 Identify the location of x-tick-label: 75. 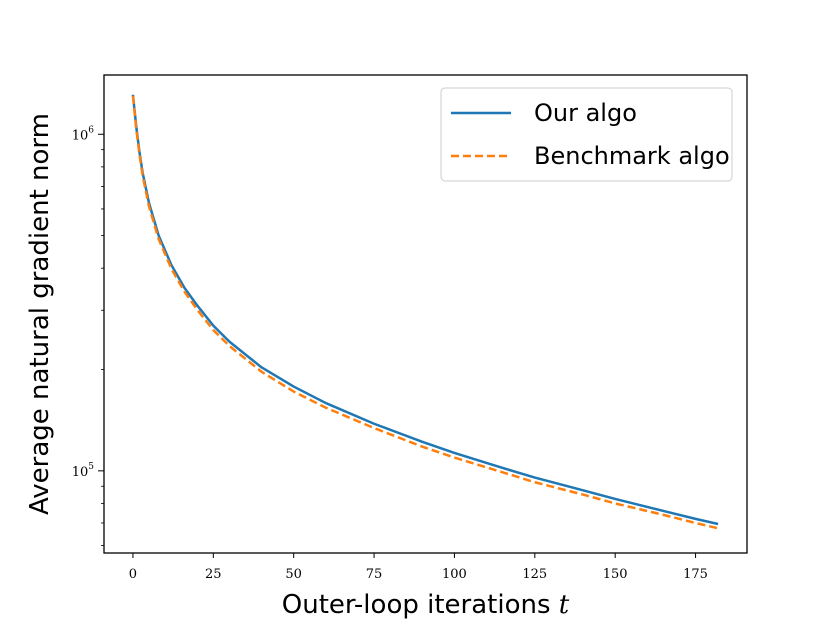
(374, 574).